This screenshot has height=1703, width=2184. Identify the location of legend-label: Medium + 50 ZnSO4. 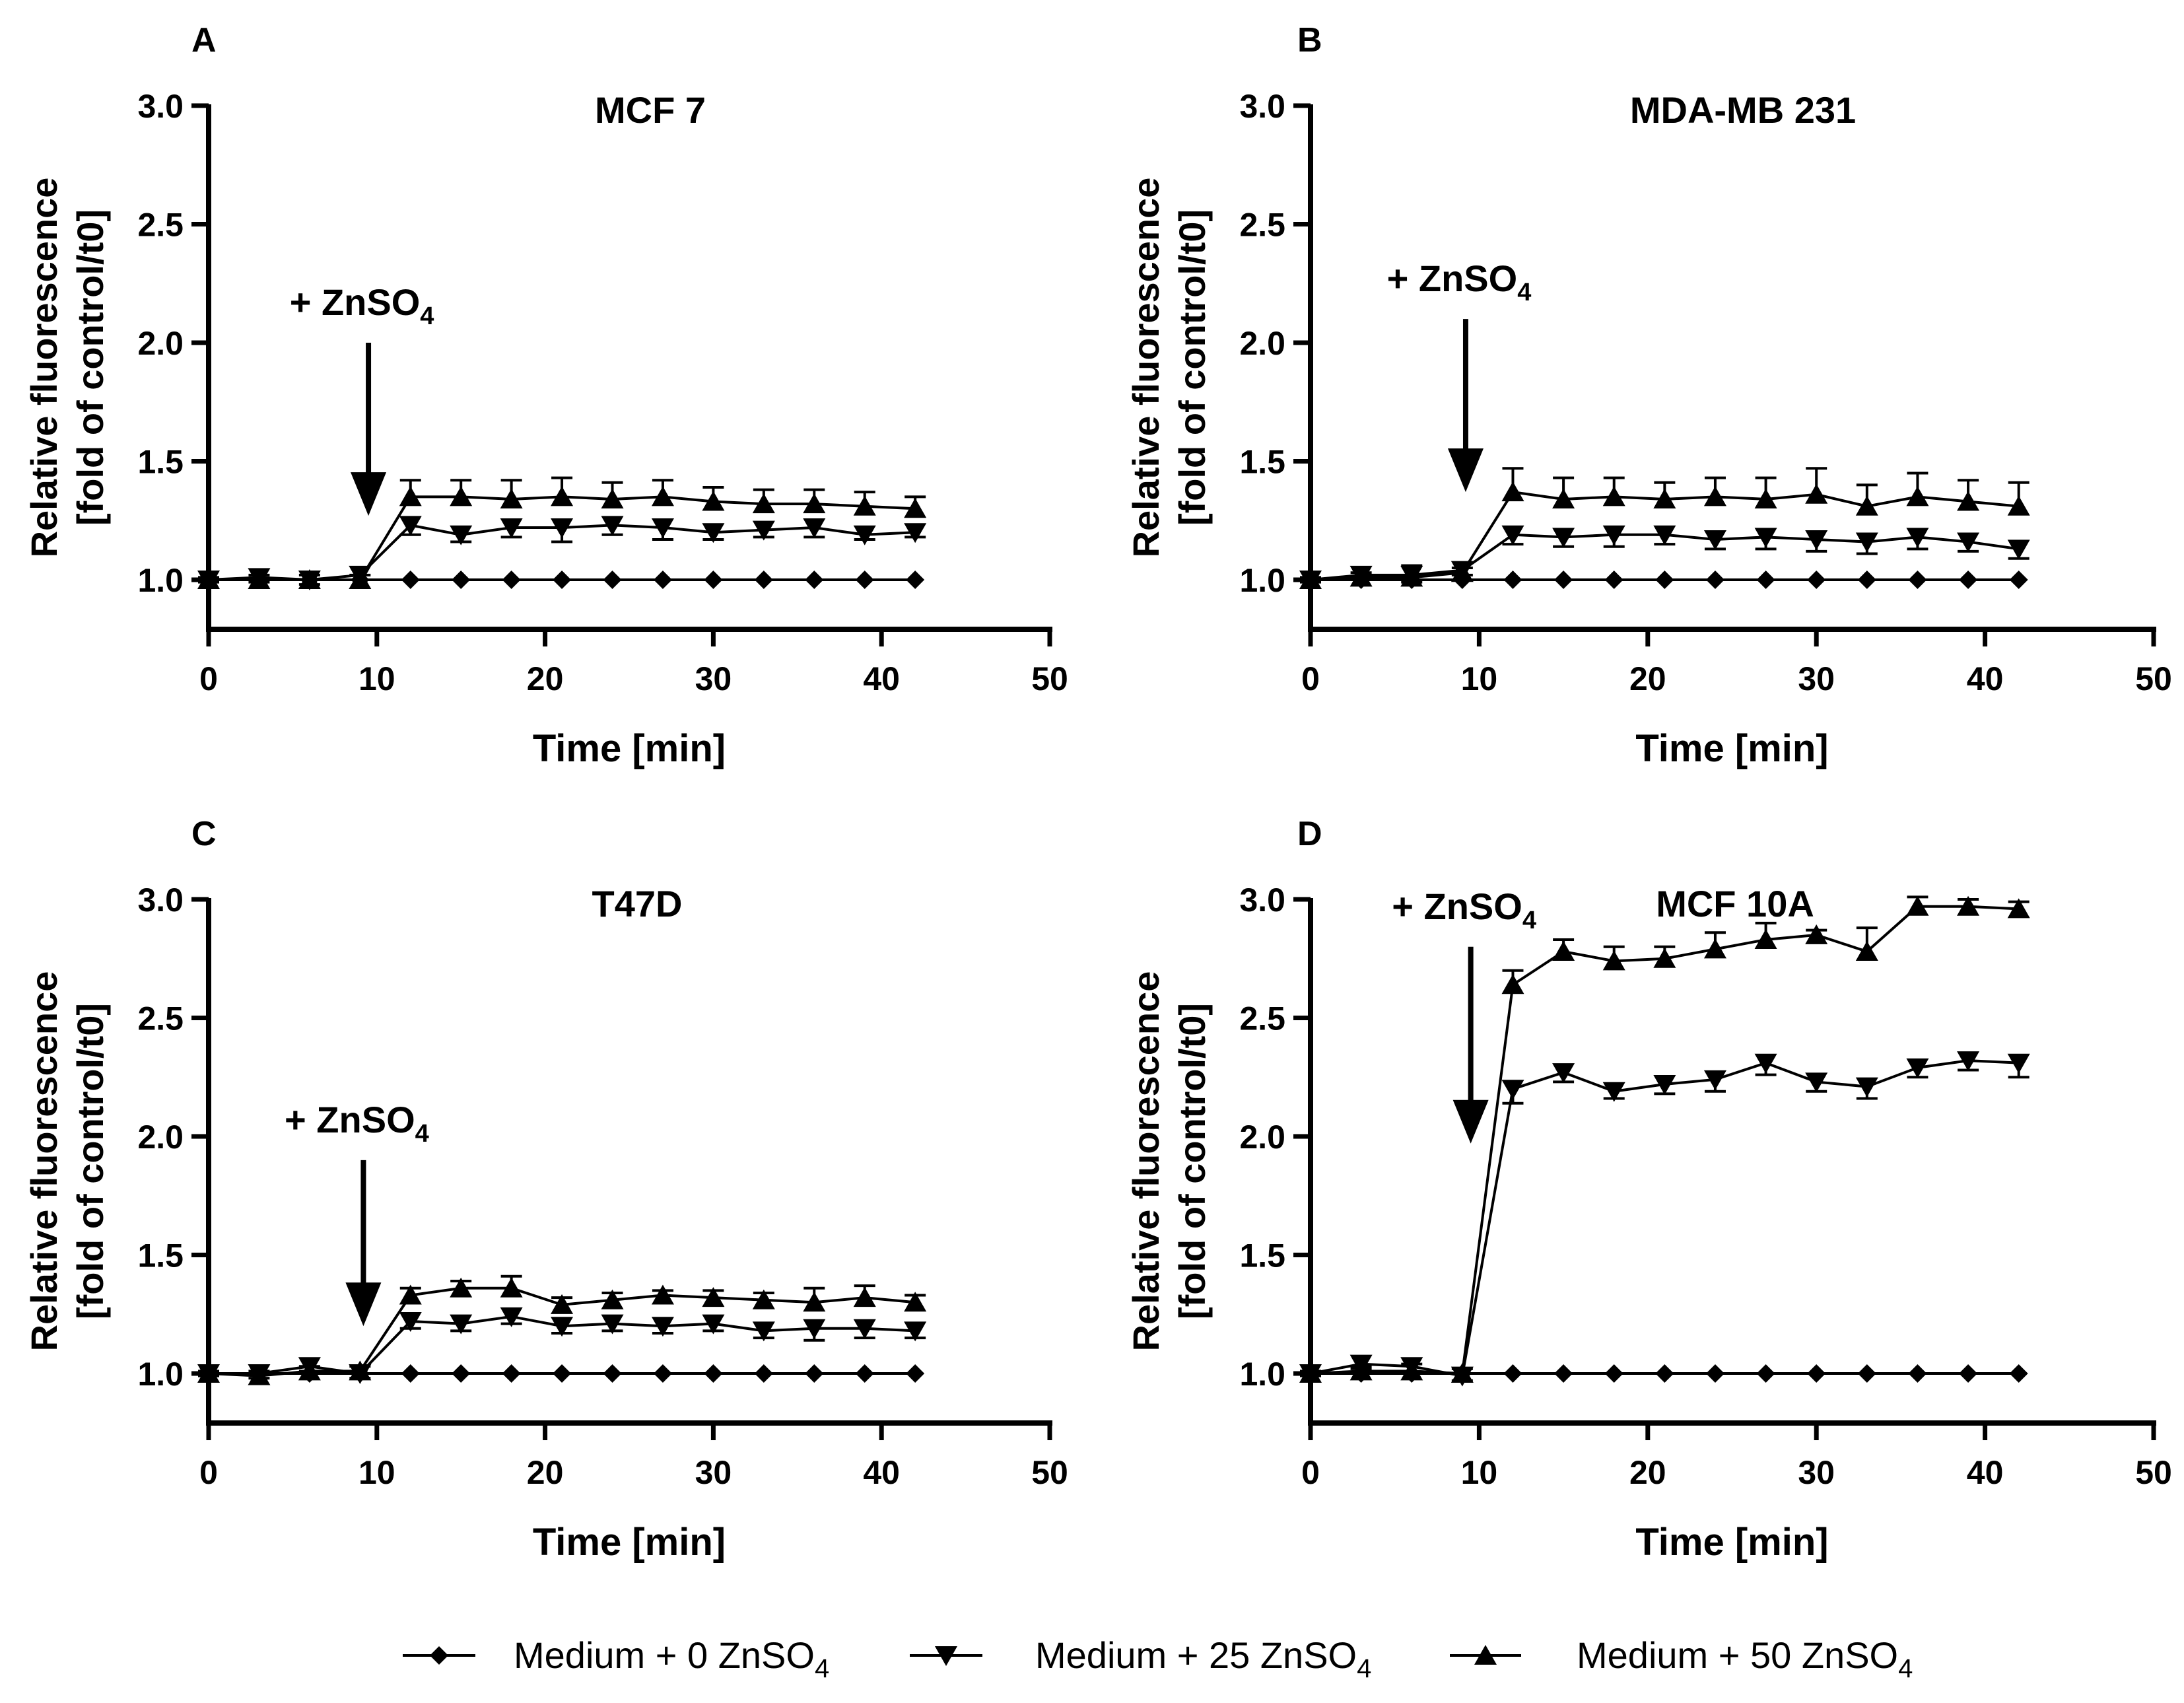
(1745, 1658).